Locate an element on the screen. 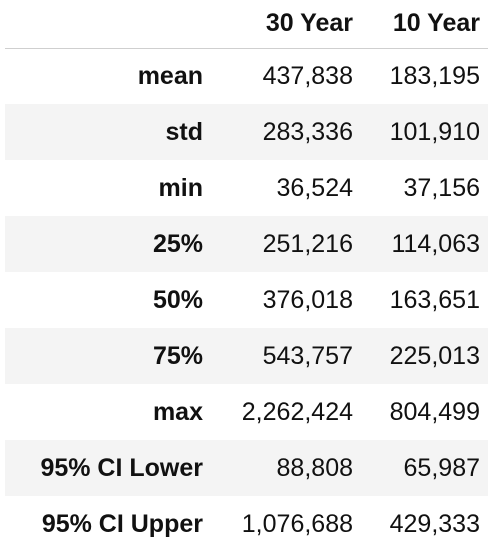 Image resolution: width=492 pixels, height=552 pixels. row-label-95-ci-upper: 95% CI Upper is located at coordinates (122, 523).